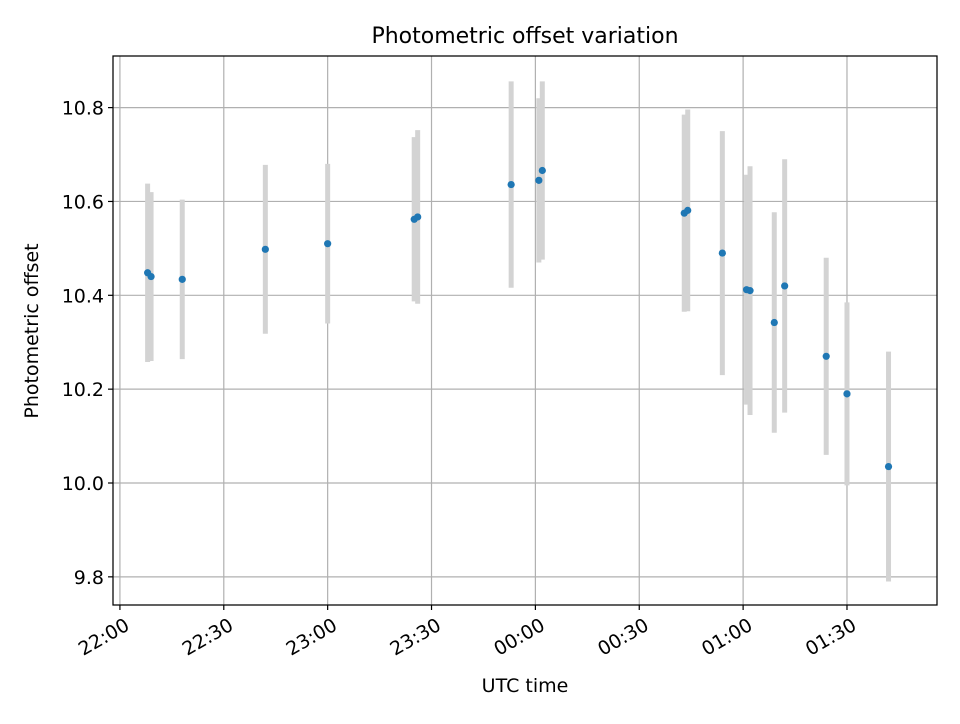  Describe the element at coordinates (89, 578) in the screenshot. I see `y-tick-label: 9.8` at that location.